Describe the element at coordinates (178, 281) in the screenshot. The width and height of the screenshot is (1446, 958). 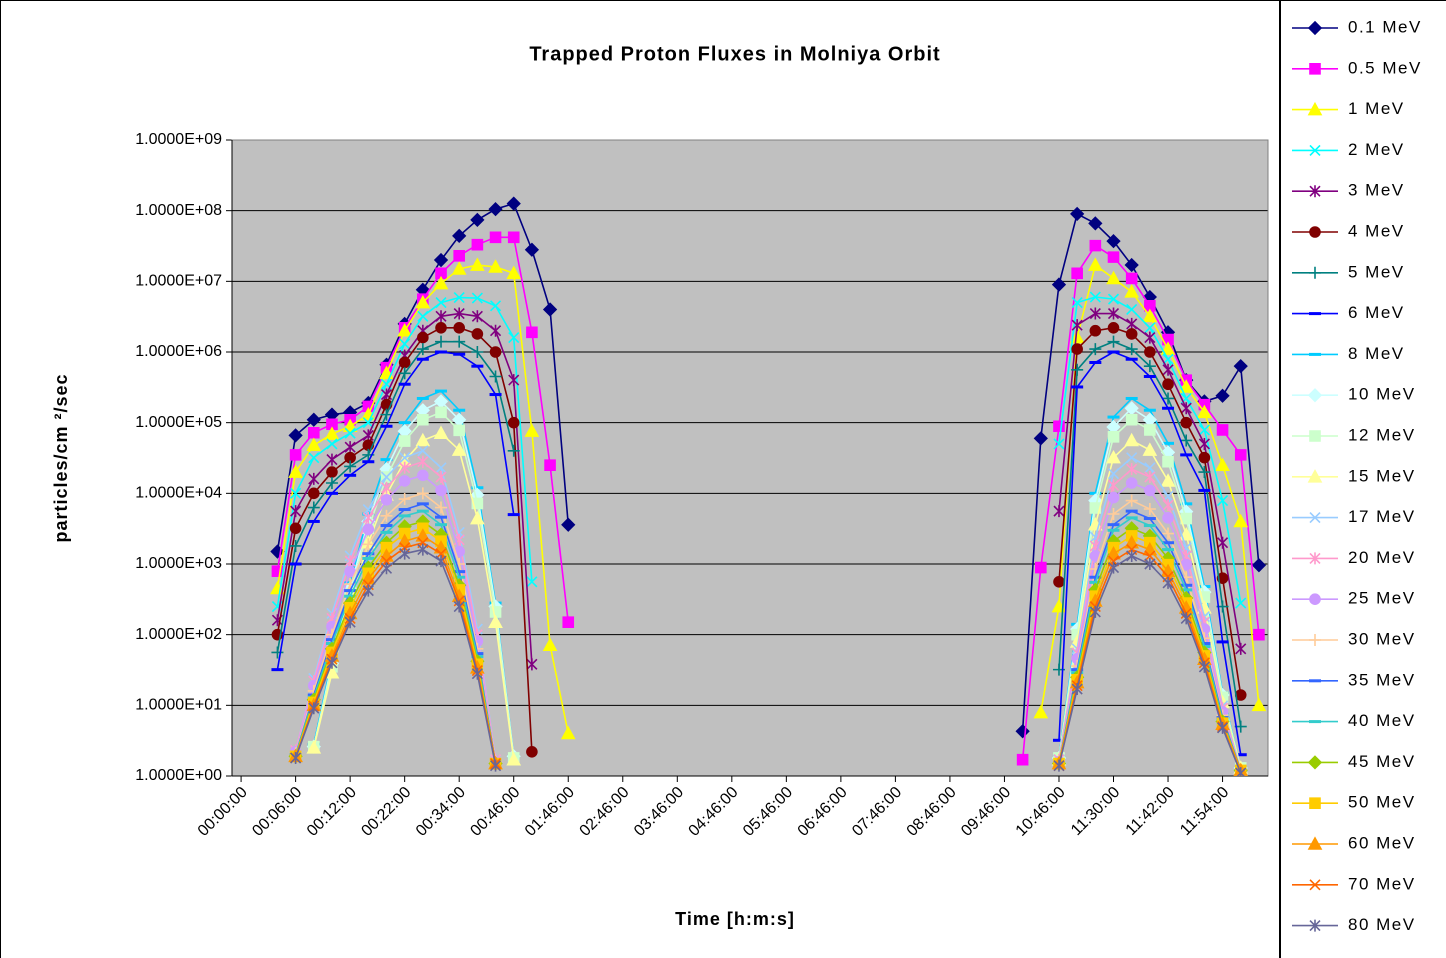
I see `y-tick-label: 1.0000E+07` at that location.